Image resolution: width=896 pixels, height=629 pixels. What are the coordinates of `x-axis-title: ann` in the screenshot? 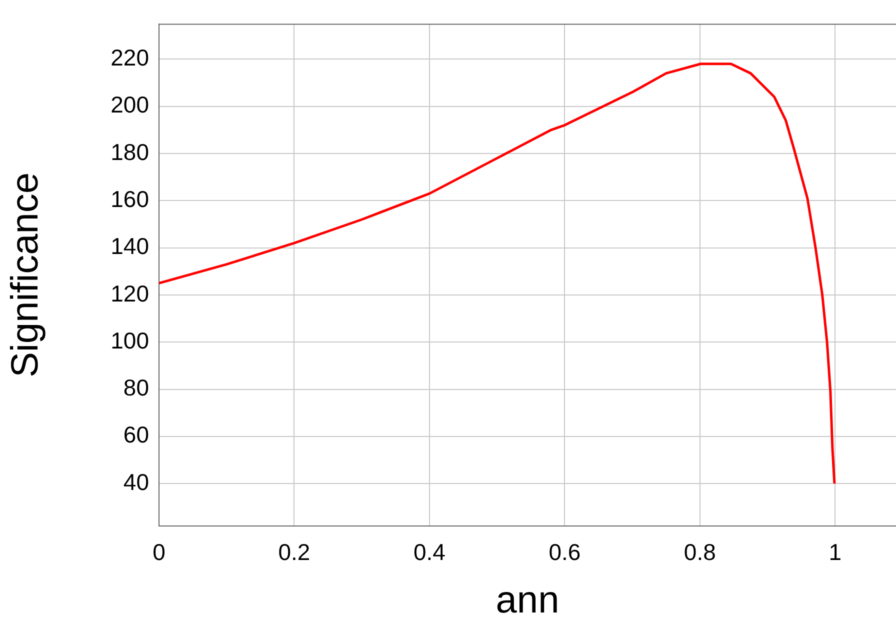 It's located at (528, 601).